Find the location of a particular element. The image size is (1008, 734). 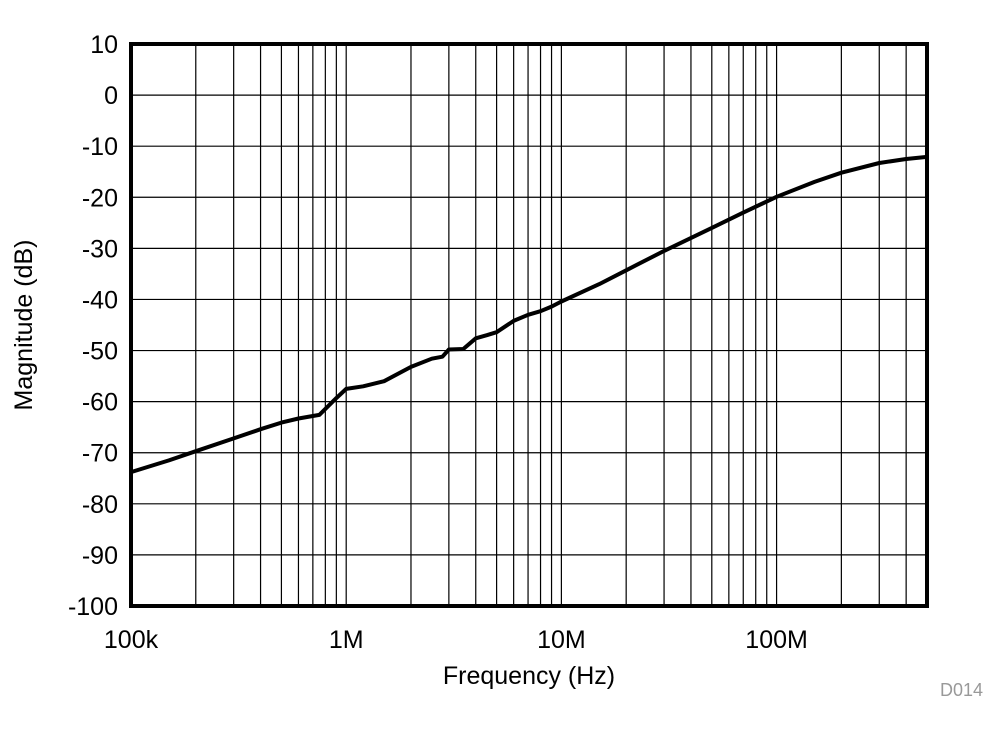

y-tick-label: -10 is located at coordinates (100, 147).